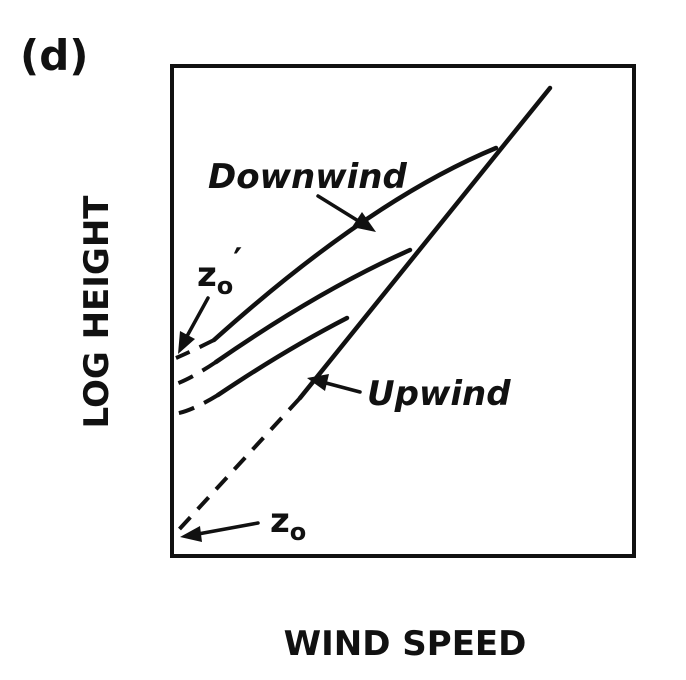 The image size is (686, 680). What do you see at coordinates (282, 356) in the screenshot?
I see `downwind-profile-curve-bottom` at bounding box center [282, 356].